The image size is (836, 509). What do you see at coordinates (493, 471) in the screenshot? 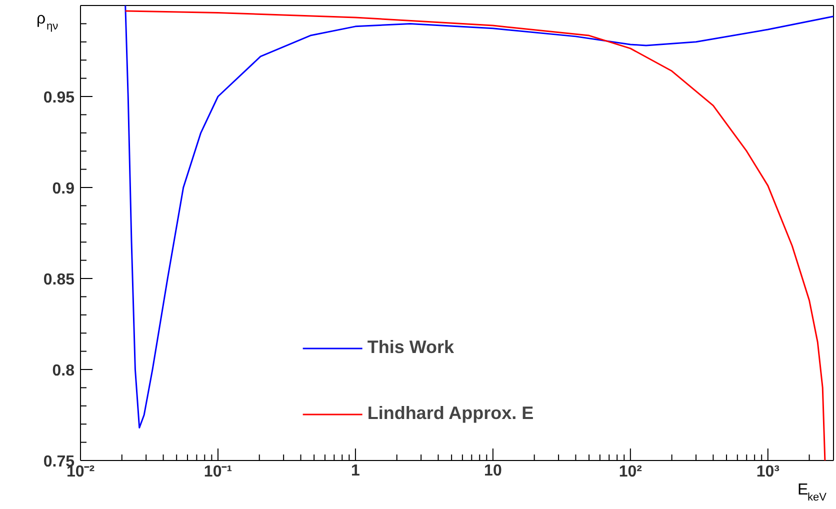
I see `x-tick-label: 10` at bounding box center [493, 471].